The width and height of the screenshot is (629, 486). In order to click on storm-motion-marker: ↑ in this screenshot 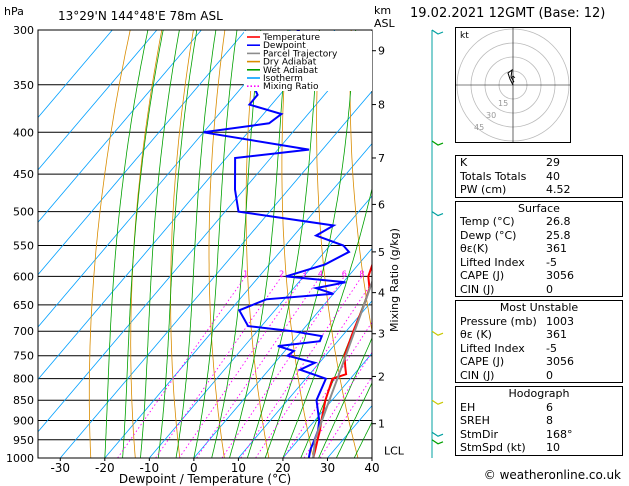, I will do `click(513, 80)`.